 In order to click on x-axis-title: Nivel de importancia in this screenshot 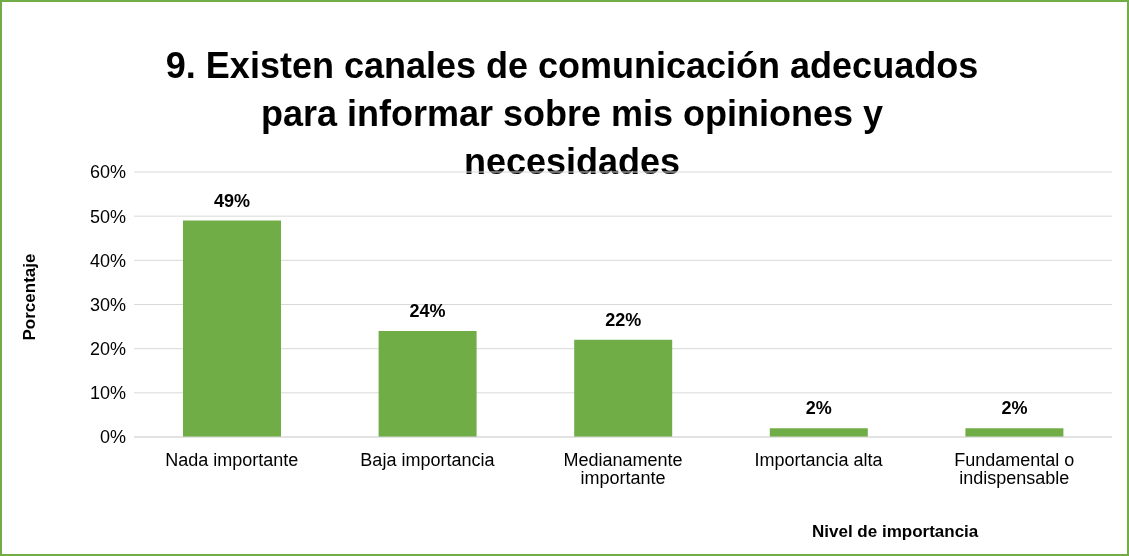, I will do `click(895, 532)`.